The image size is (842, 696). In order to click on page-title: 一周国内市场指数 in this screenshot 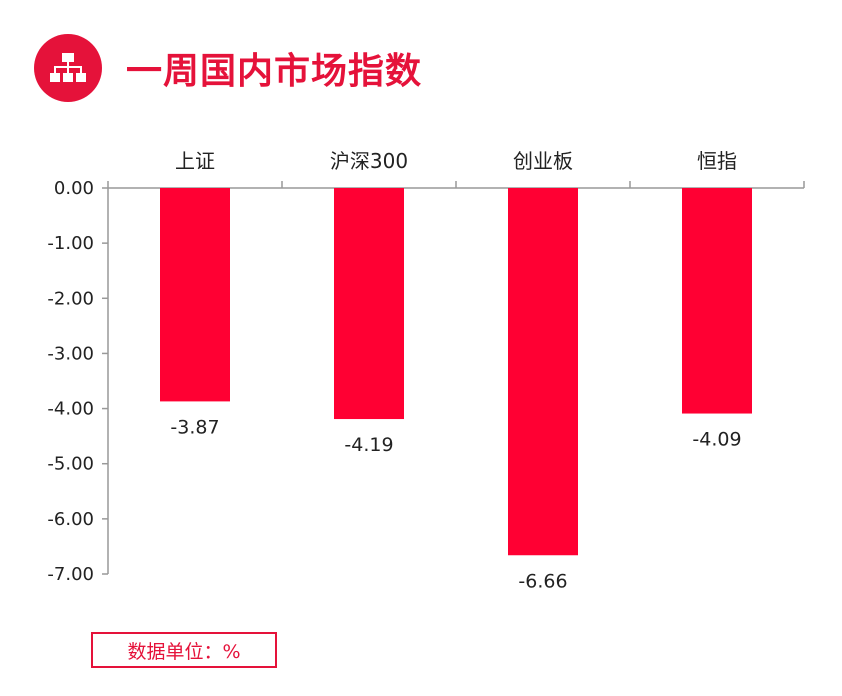, I will do `click(274, 71)`.